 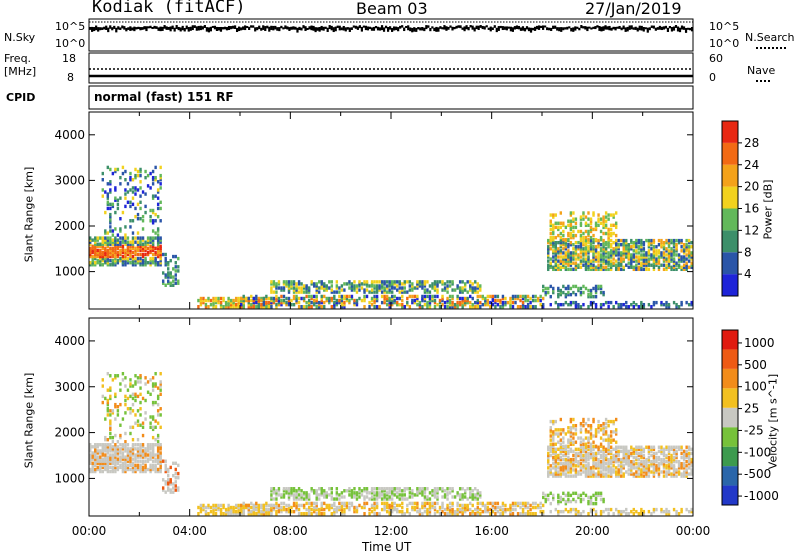 I want to click on x-tick-label: 16:00, so click(x=491, y=531).